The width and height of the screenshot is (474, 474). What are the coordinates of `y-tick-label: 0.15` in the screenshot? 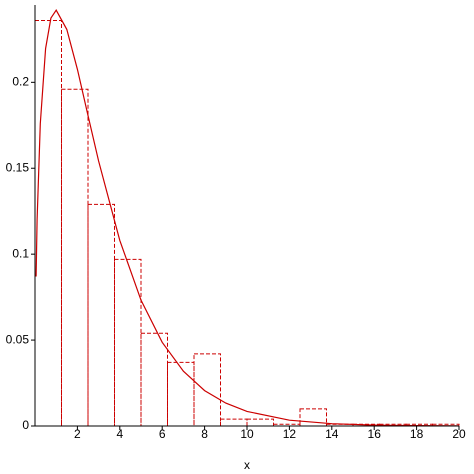 It's located at (18, 167).